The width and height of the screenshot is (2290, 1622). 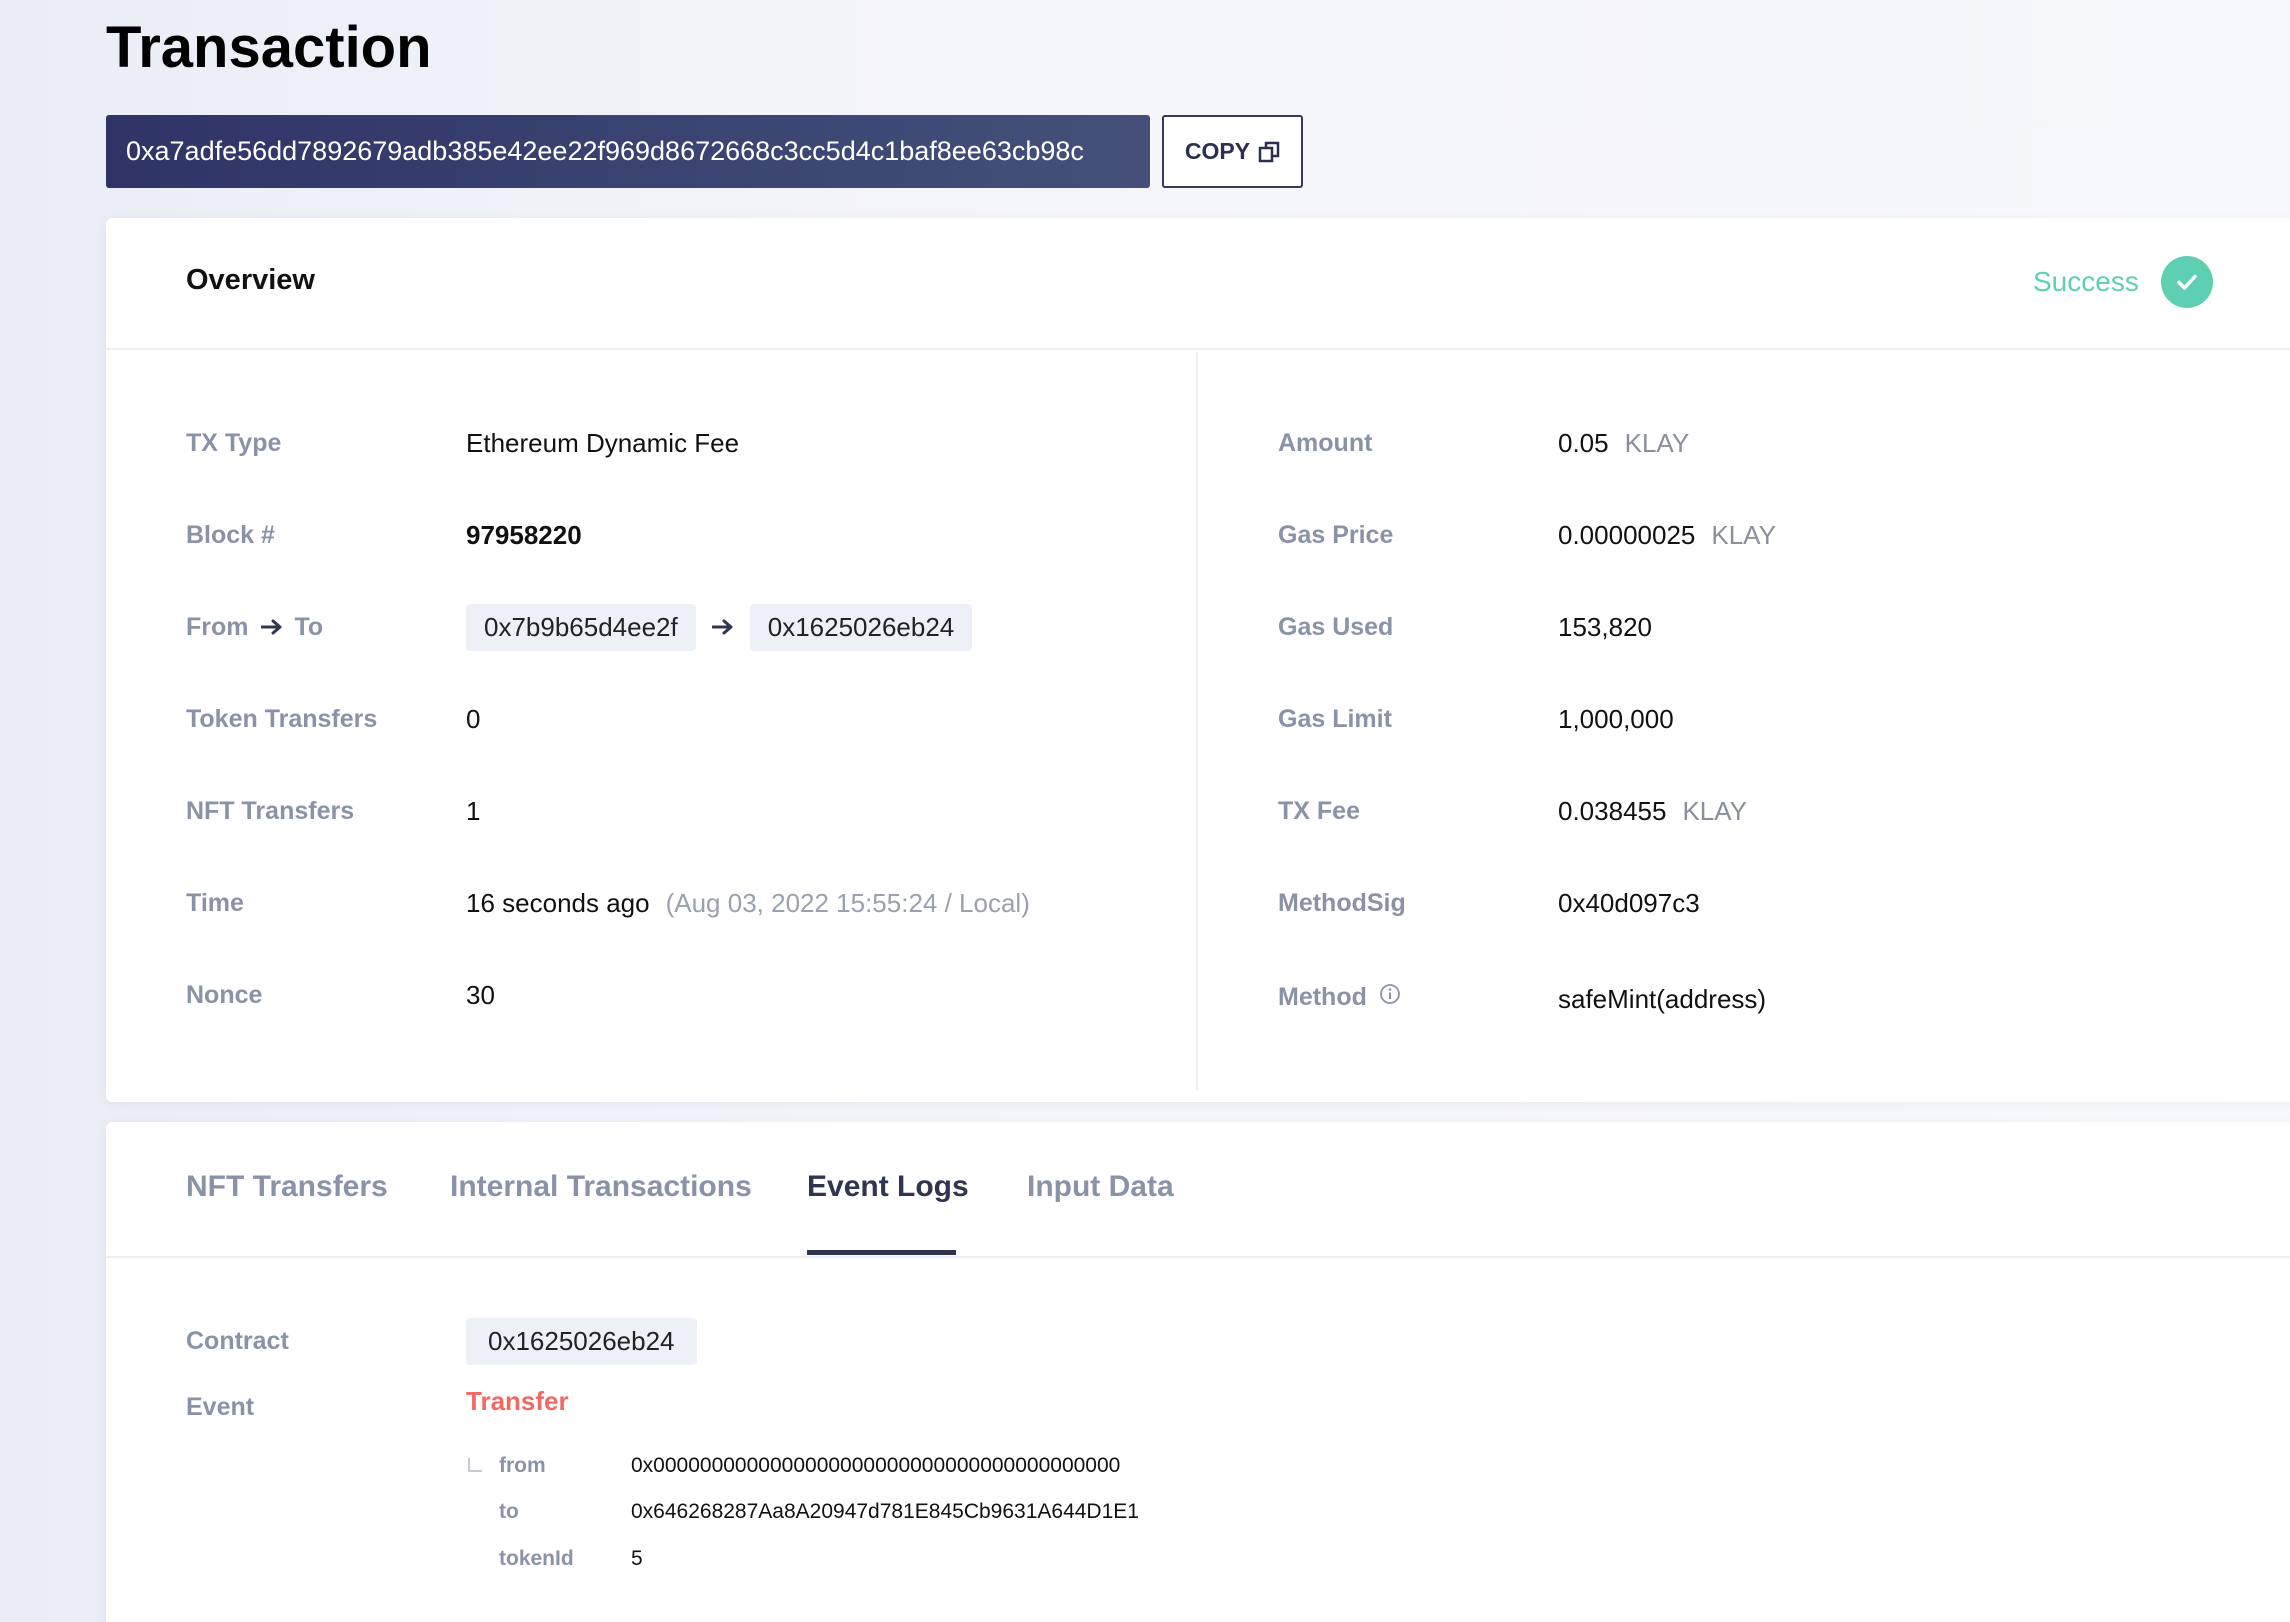 I want to click on nonce-label: Nonce, so click(x=224, y=994).